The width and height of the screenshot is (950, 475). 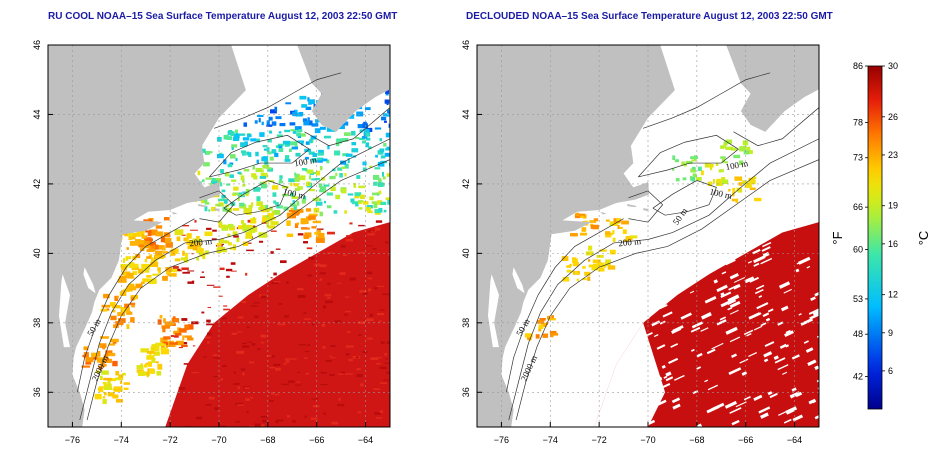 I want to click on contour-50m, so click(x=564, y=305).